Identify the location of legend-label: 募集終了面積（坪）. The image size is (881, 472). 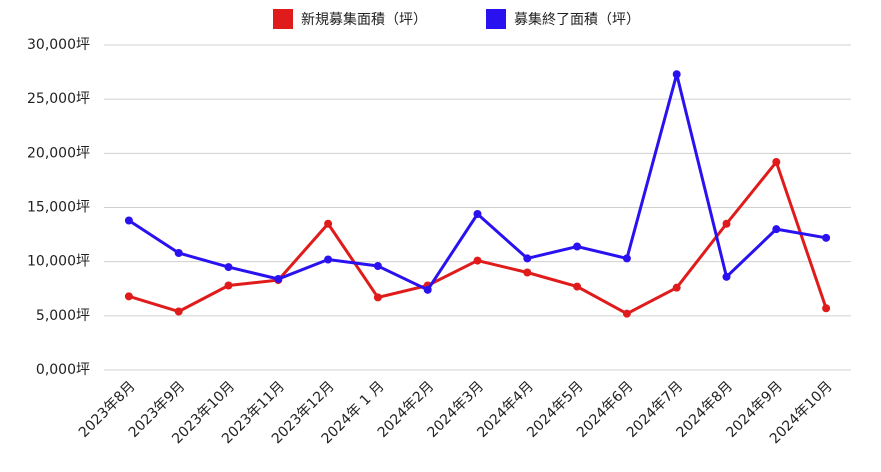
(577, 19).